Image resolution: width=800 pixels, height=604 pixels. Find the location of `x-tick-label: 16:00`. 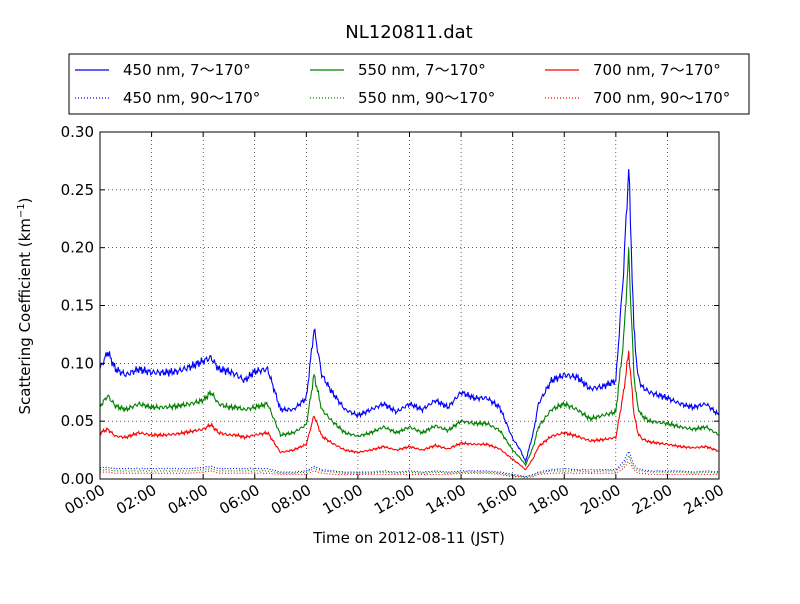

x-tick-label: 16:00 is located at coordinates (497, 499).